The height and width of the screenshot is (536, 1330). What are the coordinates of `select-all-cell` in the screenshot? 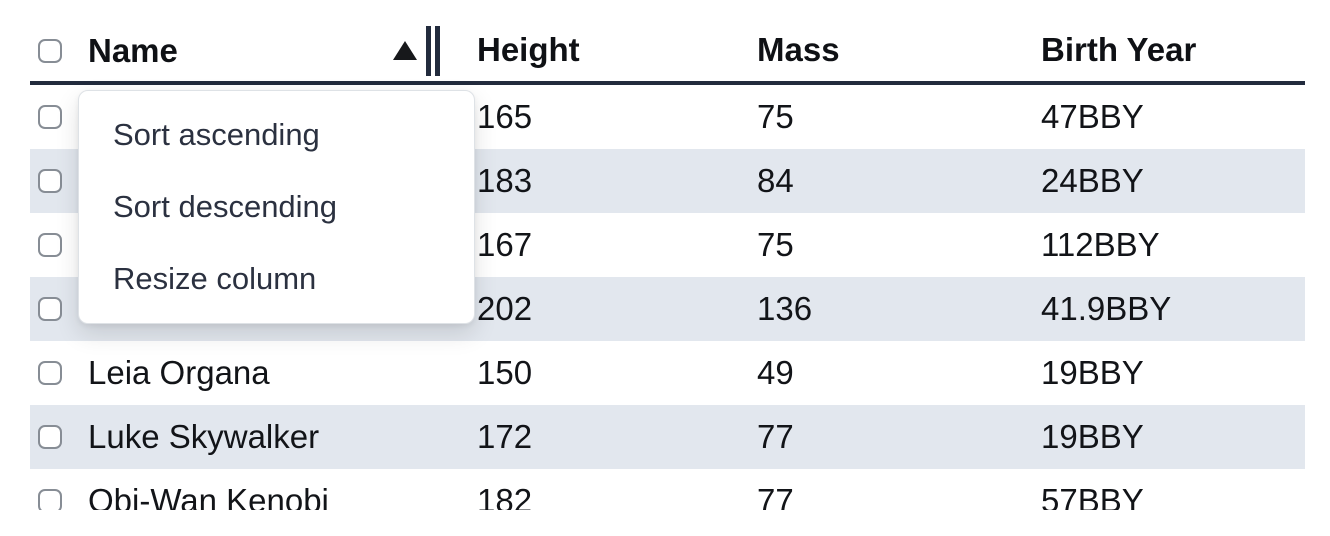 It's located at (49, 50).